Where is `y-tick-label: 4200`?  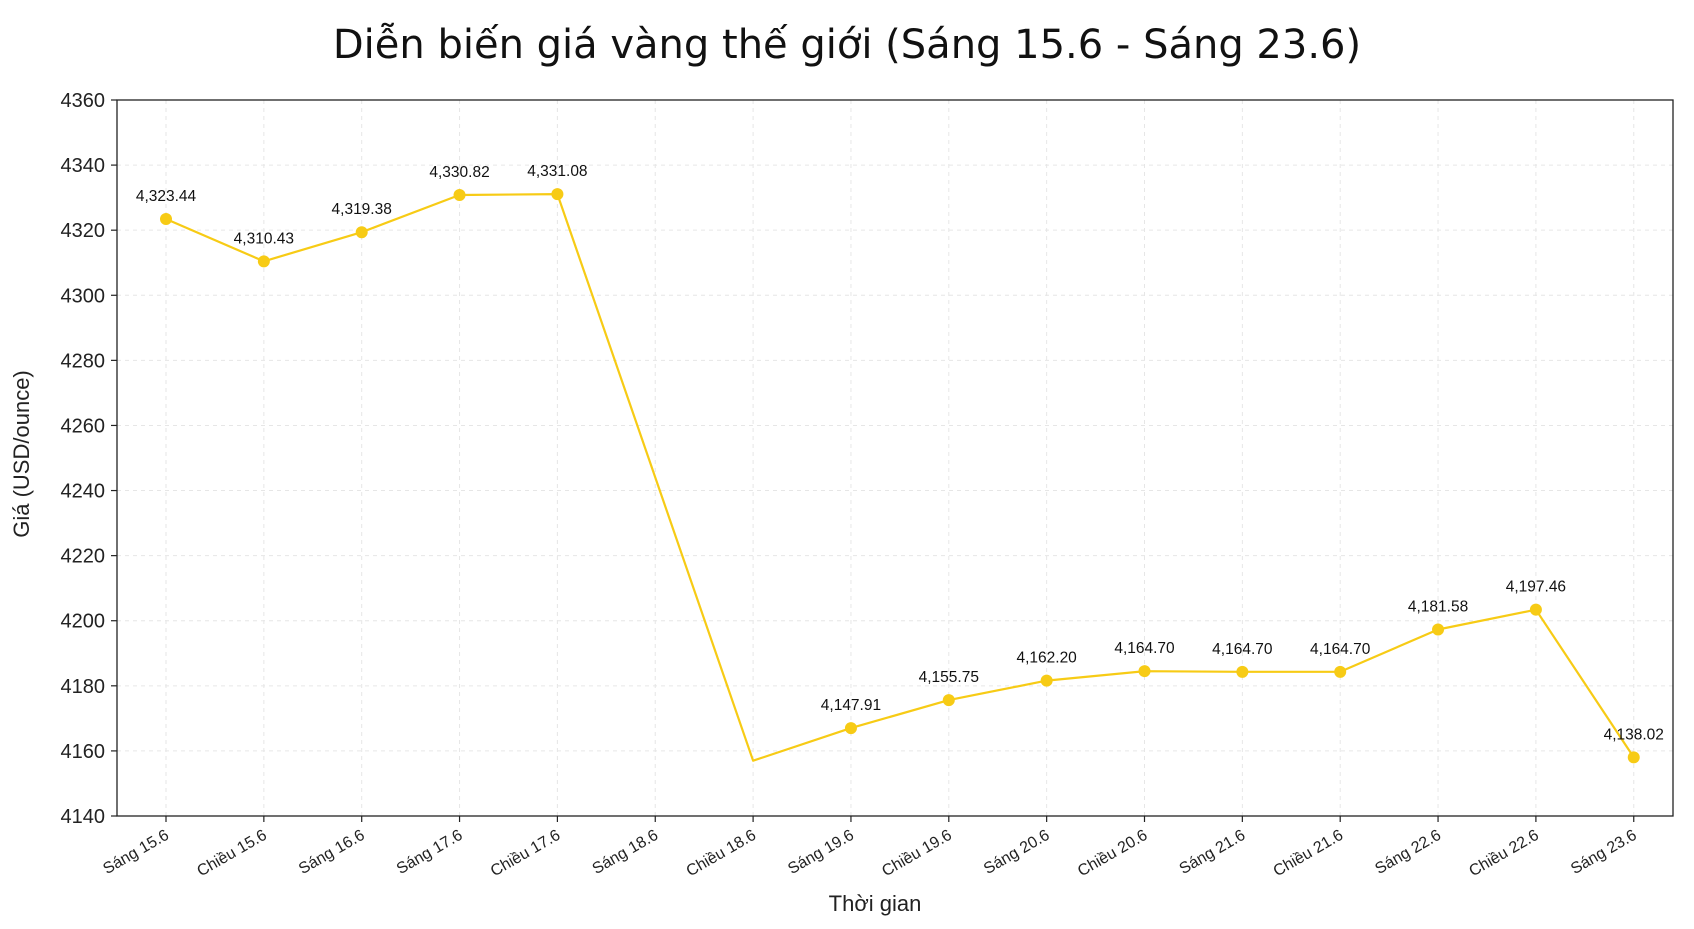
y-tick-label: 4200 is located at coordinates (83, 622).